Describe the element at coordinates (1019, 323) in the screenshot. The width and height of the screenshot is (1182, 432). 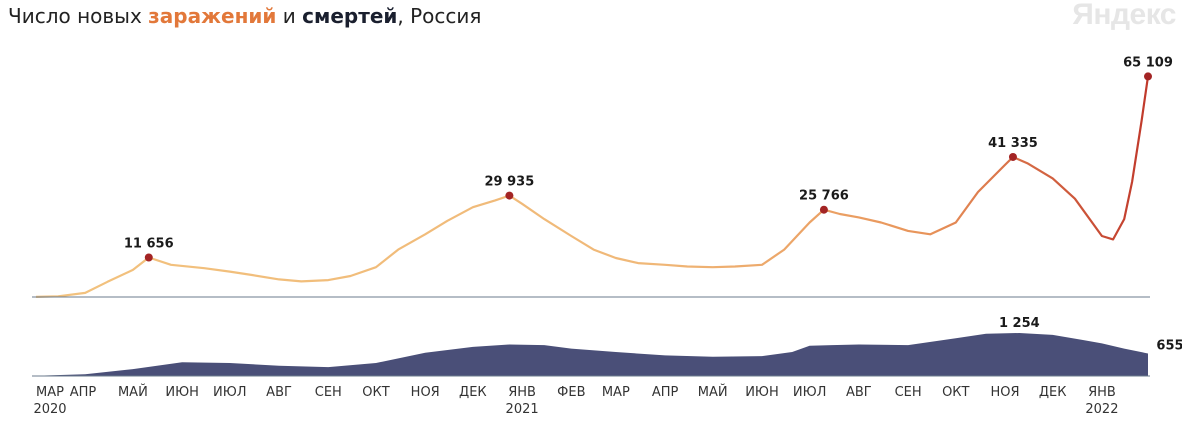
I see `deaths-label: 1 254` at that location.